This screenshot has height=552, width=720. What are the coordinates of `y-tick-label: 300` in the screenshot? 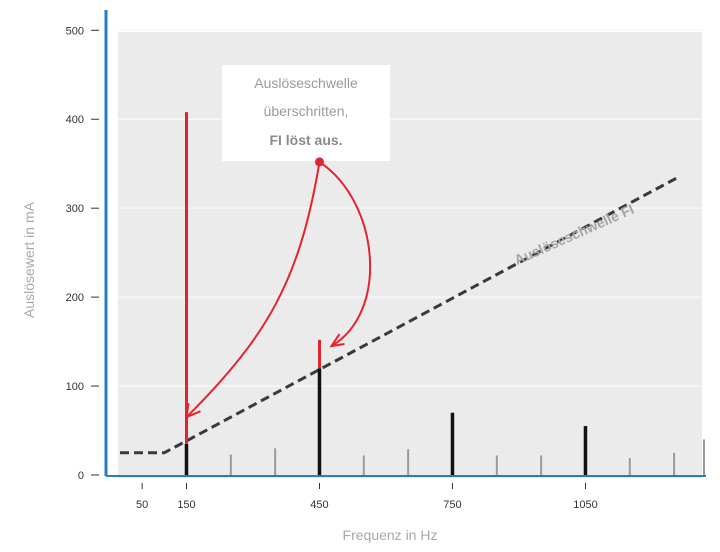 It's located at (75, 209).